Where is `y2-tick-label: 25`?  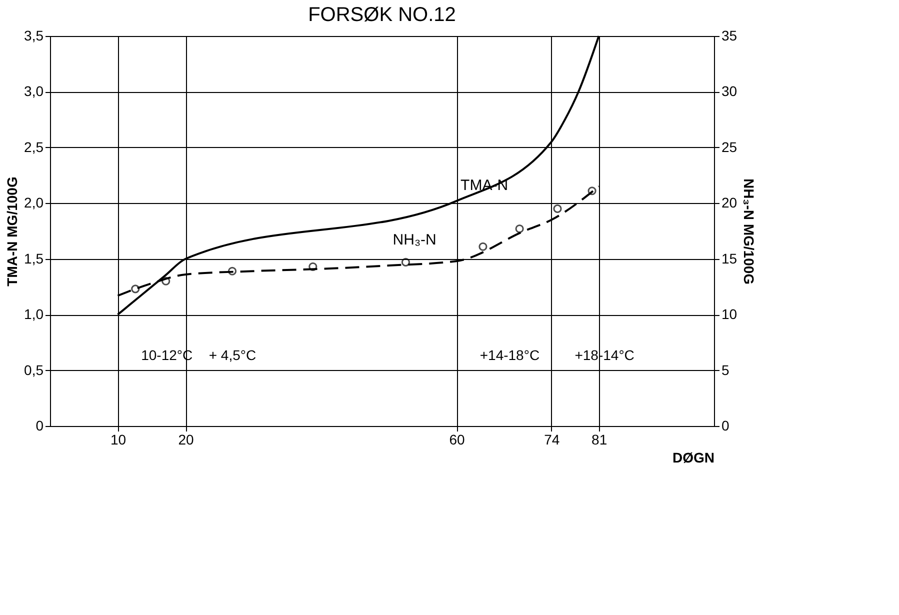
y2-tick-label: 25 is located at coordinates (730, 146).